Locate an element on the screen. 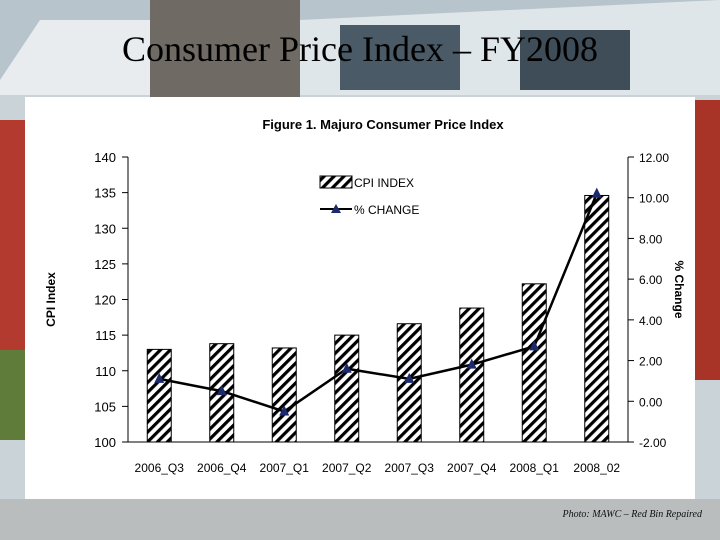 This screenshot has width=720, height=540. right-tick-label: 2.00 is located at coordinates (651, 362).